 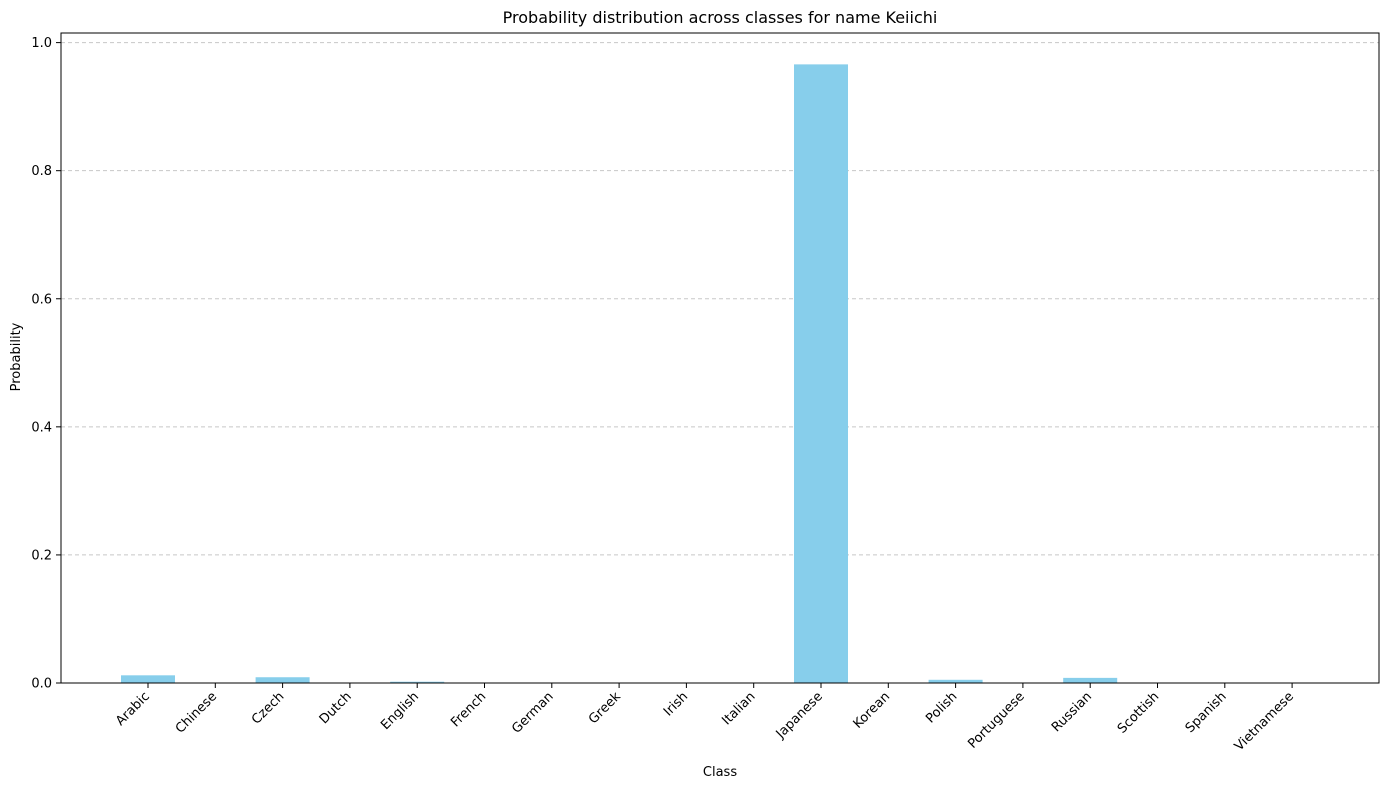 I want to click on y-tick-label: 0.6, so click(x=41, y=299).